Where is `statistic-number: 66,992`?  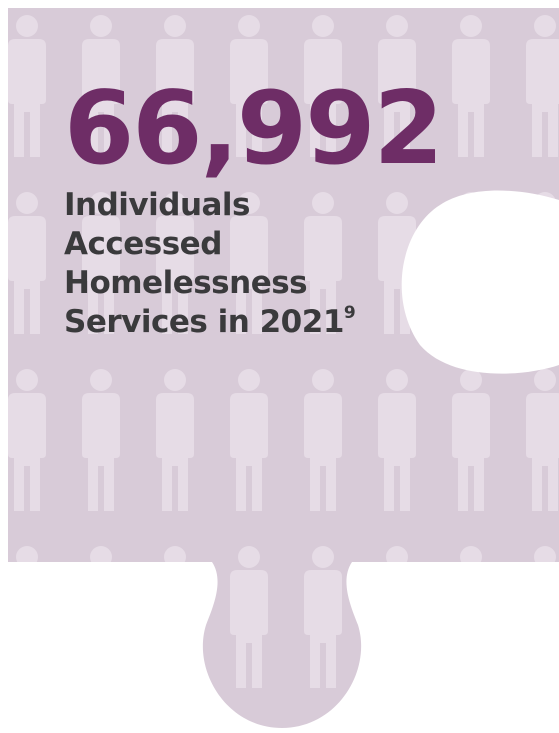 statistic-number: 66,992 is located at coordinates (254, 128).